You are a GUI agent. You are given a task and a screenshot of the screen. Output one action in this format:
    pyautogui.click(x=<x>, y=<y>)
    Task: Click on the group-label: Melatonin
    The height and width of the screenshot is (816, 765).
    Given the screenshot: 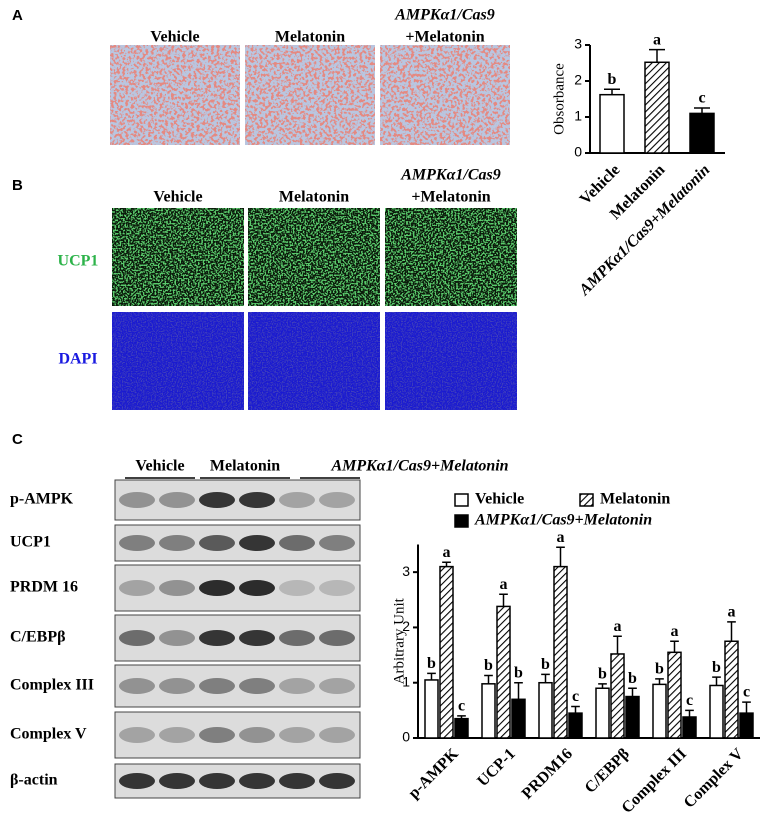 What is the action you would take?
    pyautogui.click(x=245, y=466)
    